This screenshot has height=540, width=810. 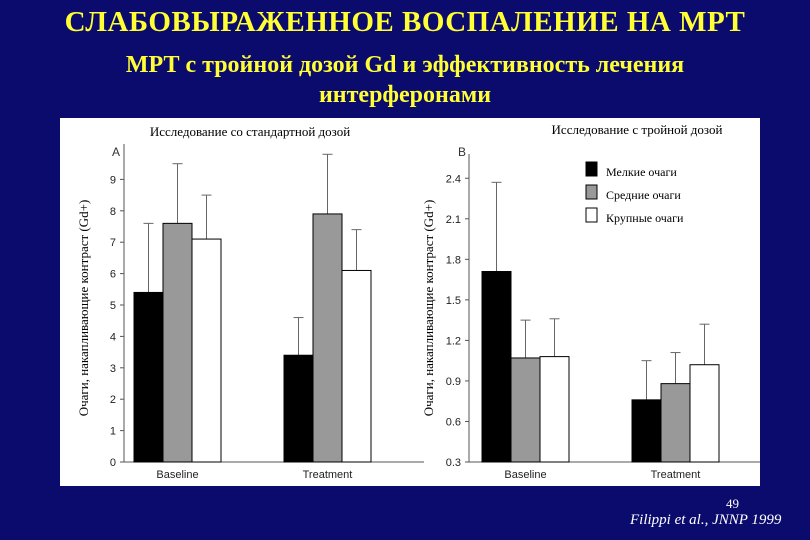 I want to click on reference-citation: Filippi et al., JNNP 1999, so click(x=706, y=520).